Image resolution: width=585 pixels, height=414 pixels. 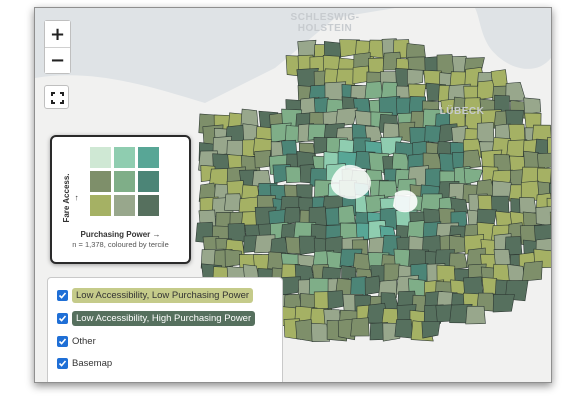 What do you see at coordinates (405, 201) in the screenshot?
I see `urban-patch` at bounding box center [405, 201].